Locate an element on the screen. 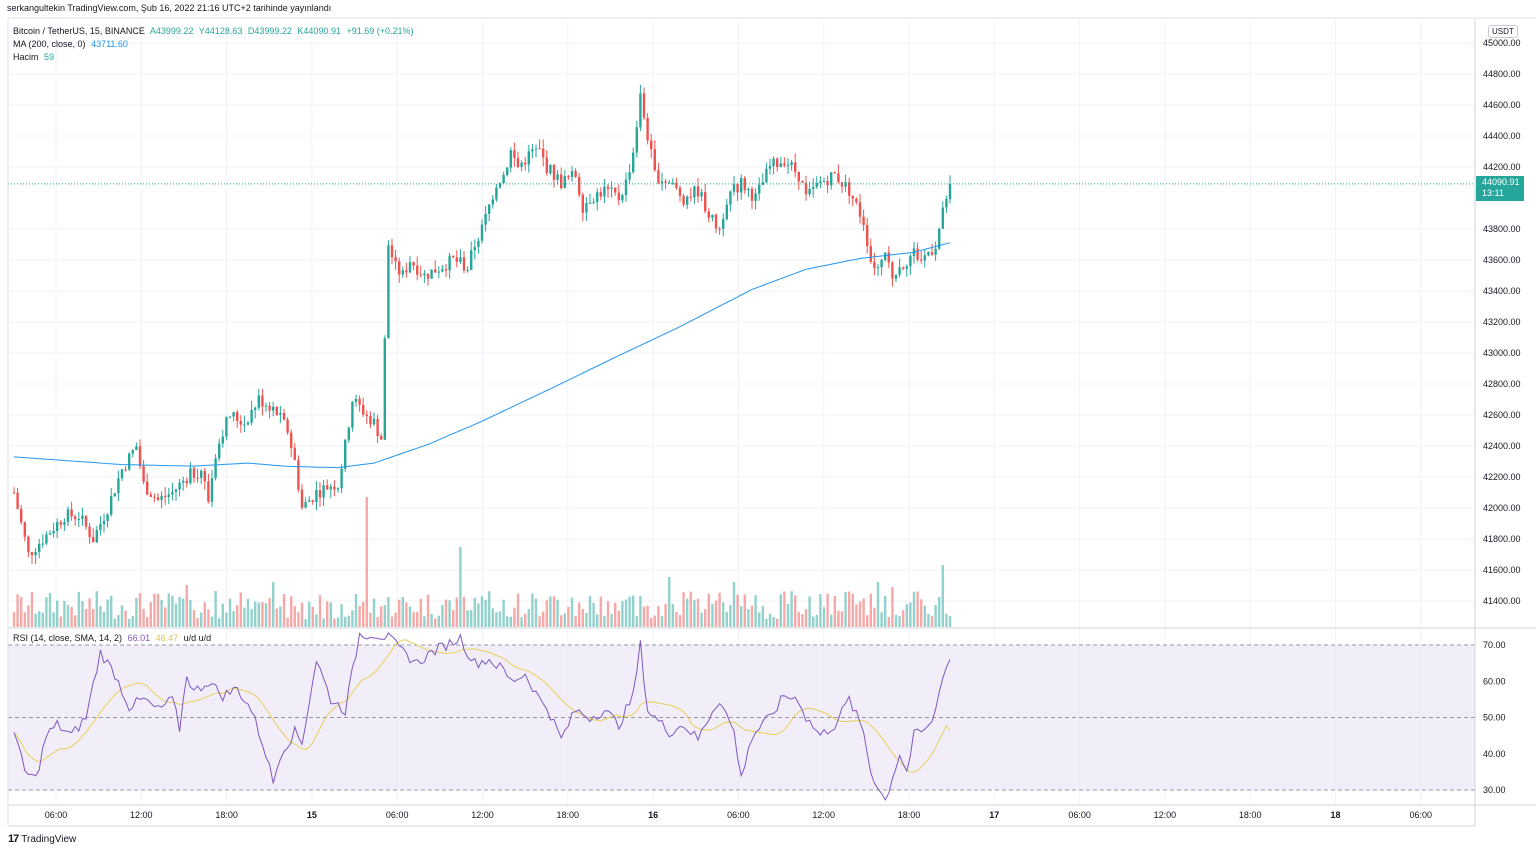  rsi-axis: 70.00 60.00 50.00 40.00 30.00 is located at coordinates (1494, 717).